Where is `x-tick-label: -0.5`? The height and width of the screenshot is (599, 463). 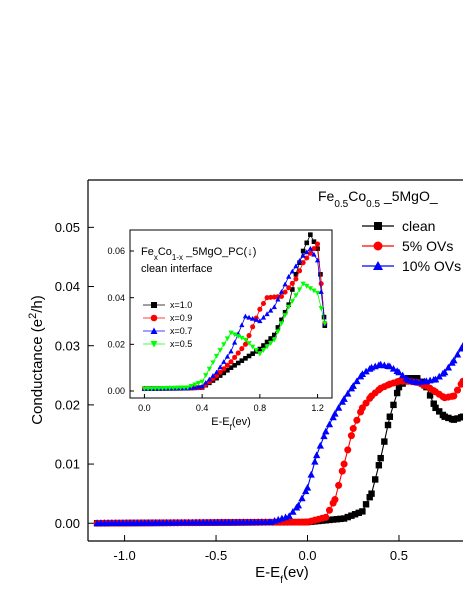
x-tick-label: -0.5 is located at coordinates (216, 555).